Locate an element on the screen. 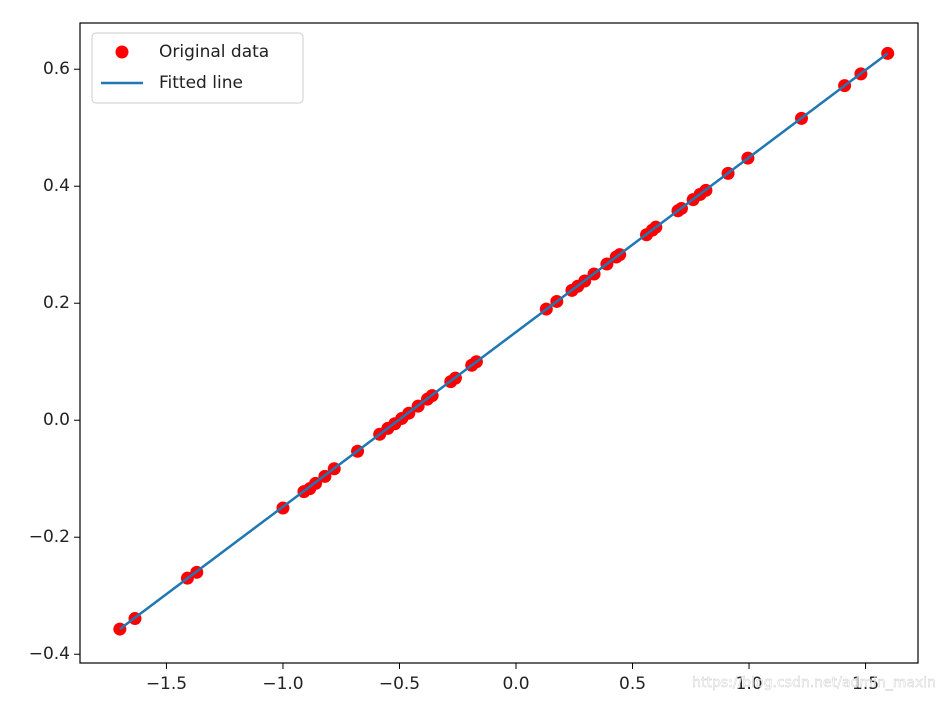 The height and width of the screenshot is (705, 944). y-tick-label: 0.2 is located at coordinates (56, 303).